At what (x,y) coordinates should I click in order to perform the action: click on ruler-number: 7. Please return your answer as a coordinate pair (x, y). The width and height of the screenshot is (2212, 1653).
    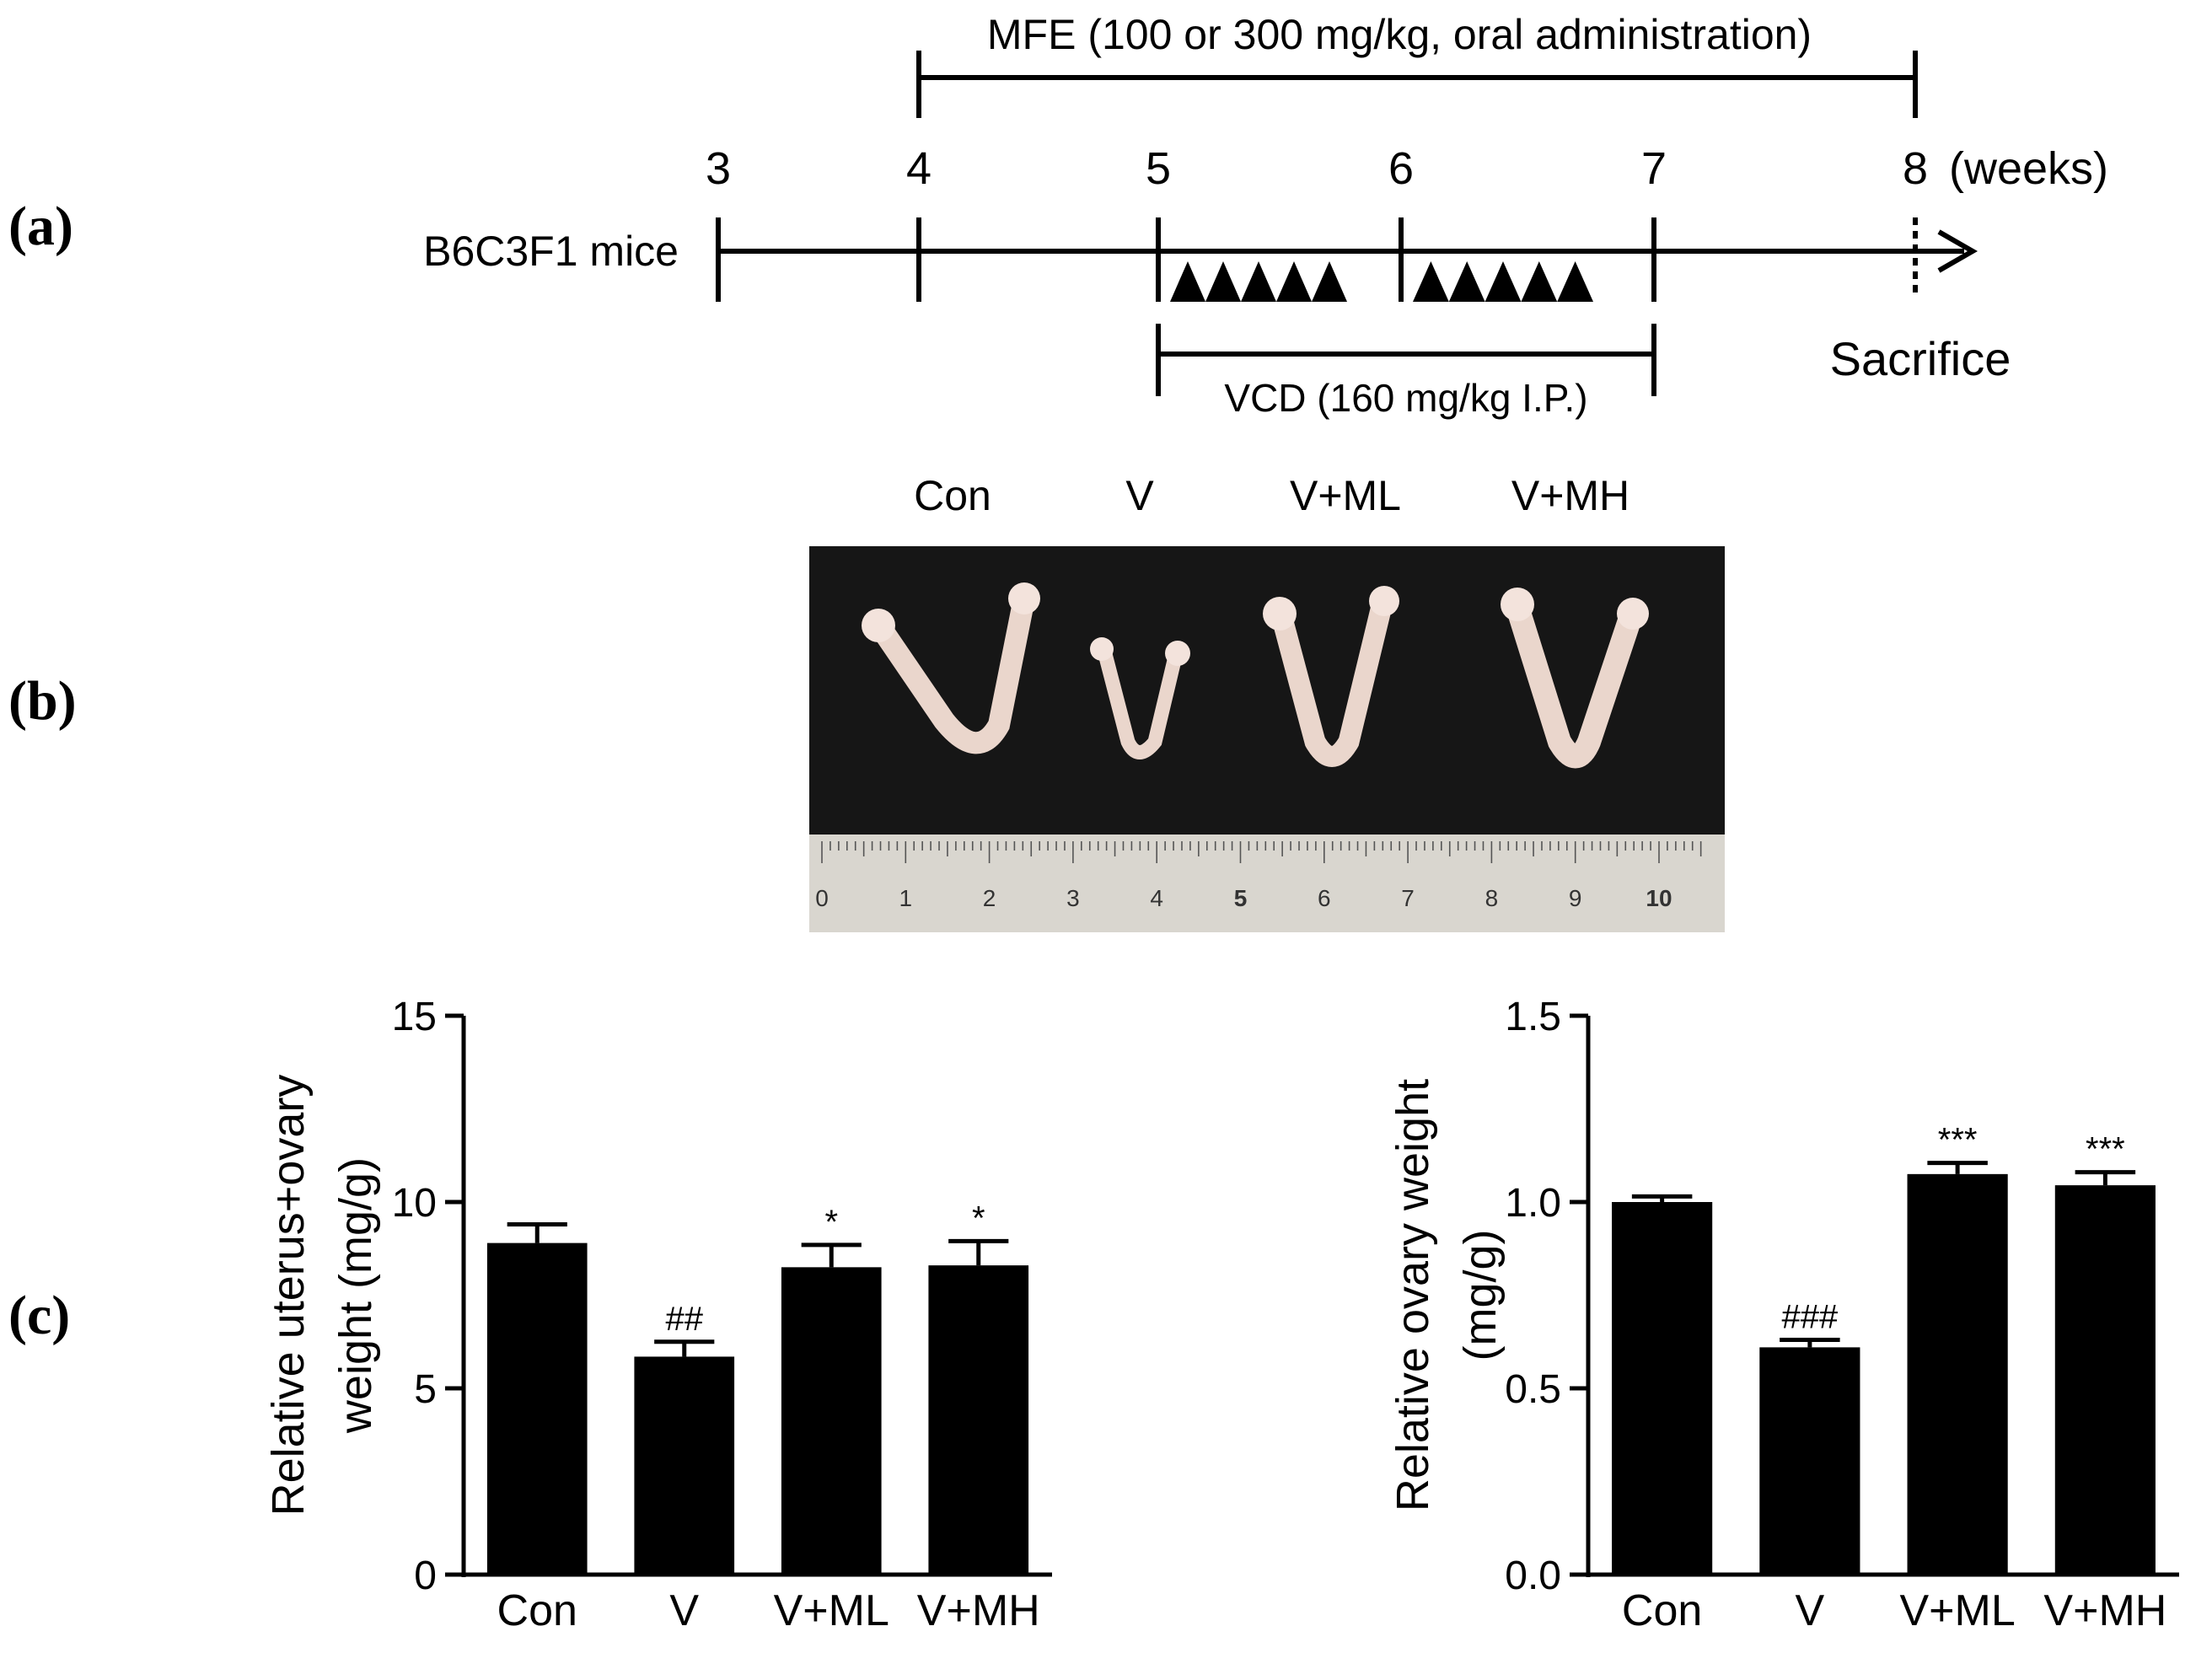
    Looking at the image, I should click on (1408, 898).